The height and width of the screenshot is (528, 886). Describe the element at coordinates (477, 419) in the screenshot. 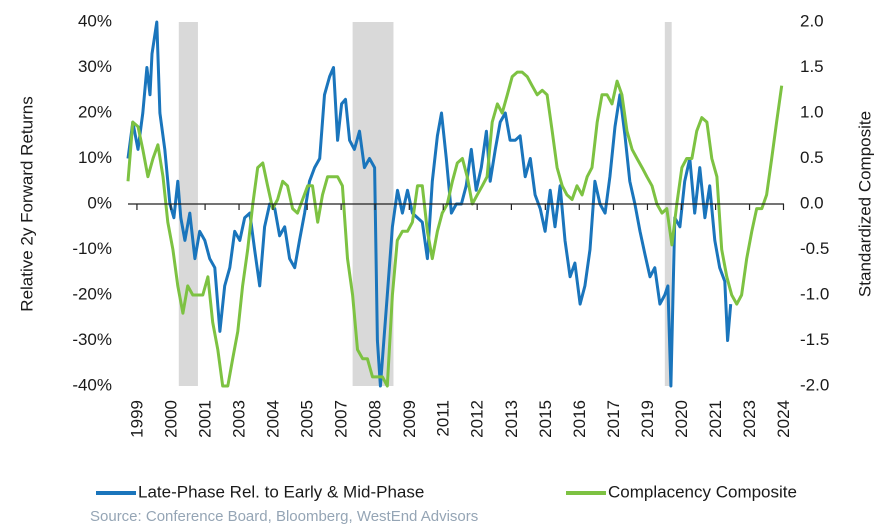

I see `x-tick-label: 2012` at that location.